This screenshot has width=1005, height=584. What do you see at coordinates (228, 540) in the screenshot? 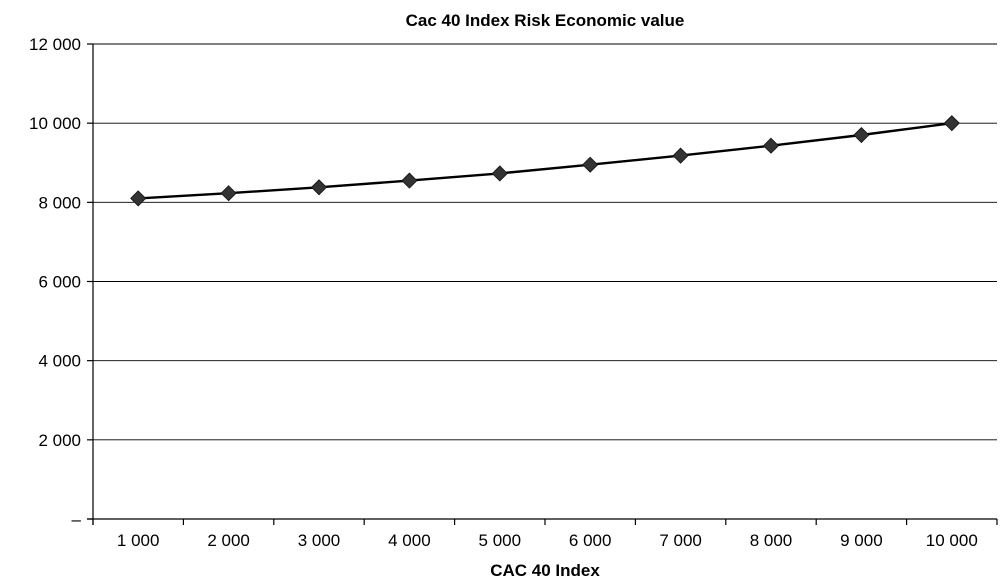
I see `x-tick-label: 2 000` at bounding box center [228, 540].